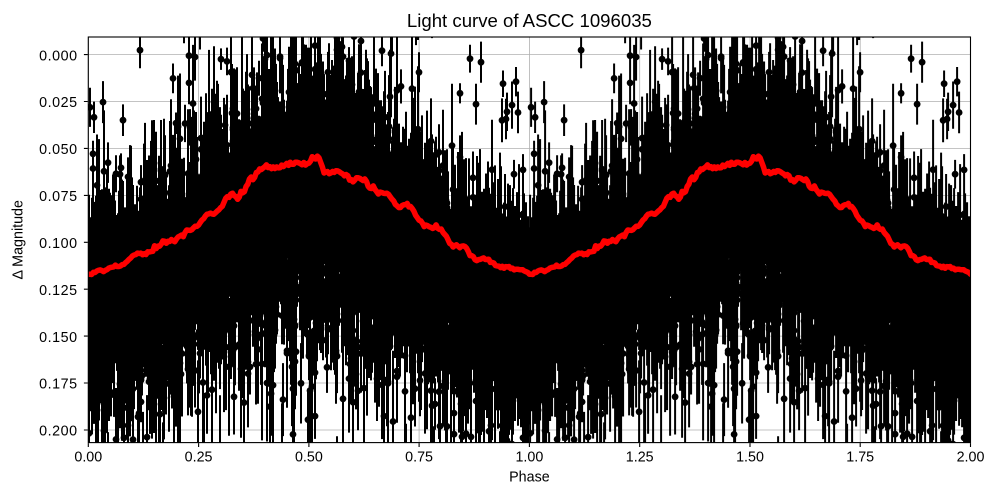  What do you see at coordinates (58, 150) in the screenshot?
I see `svg-text: 0.050` at bounding box center [58, 150].